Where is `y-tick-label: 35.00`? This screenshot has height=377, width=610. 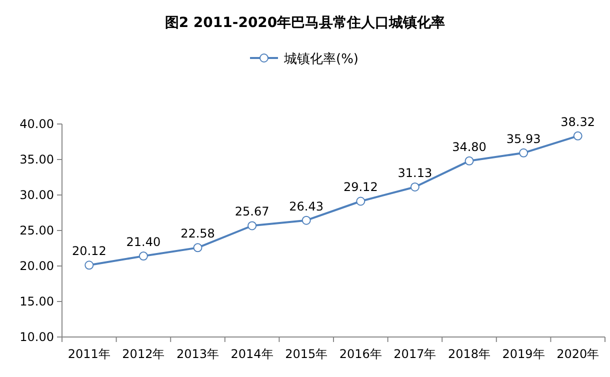 y-tick-label: 35.00 is located at coordinates (37, 159).